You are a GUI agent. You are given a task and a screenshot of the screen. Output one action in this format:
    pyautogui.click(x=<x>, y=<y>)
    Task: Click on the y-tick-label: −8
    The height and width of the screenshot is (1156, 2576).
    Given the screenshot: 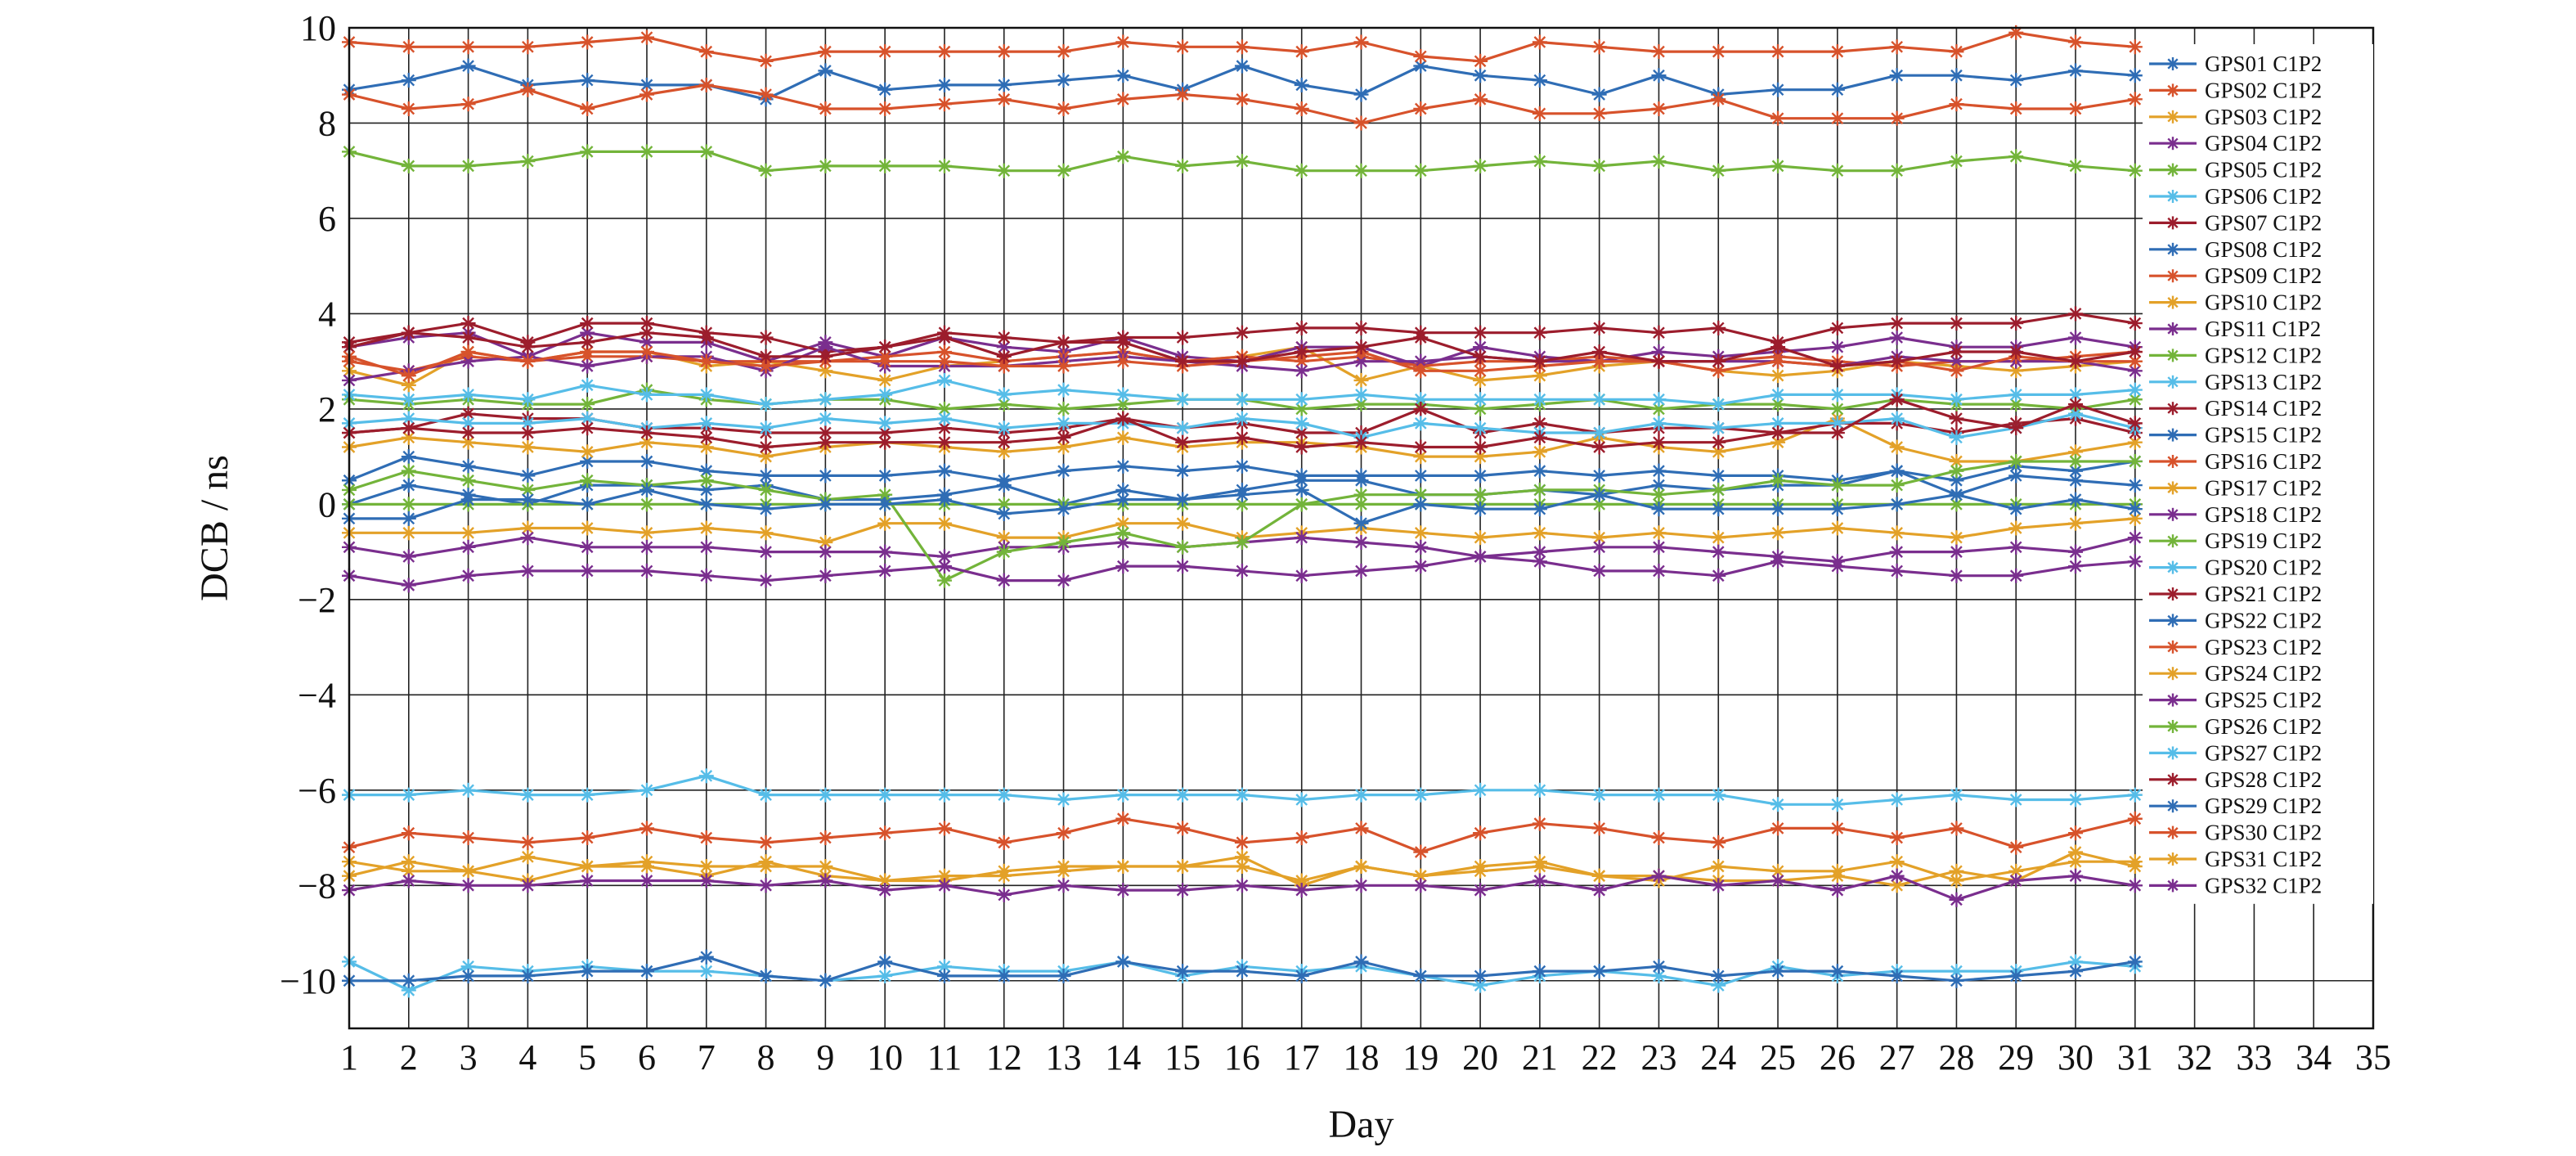 What is the action you would take?
    pyautogui.click(x=317, y=886)
    